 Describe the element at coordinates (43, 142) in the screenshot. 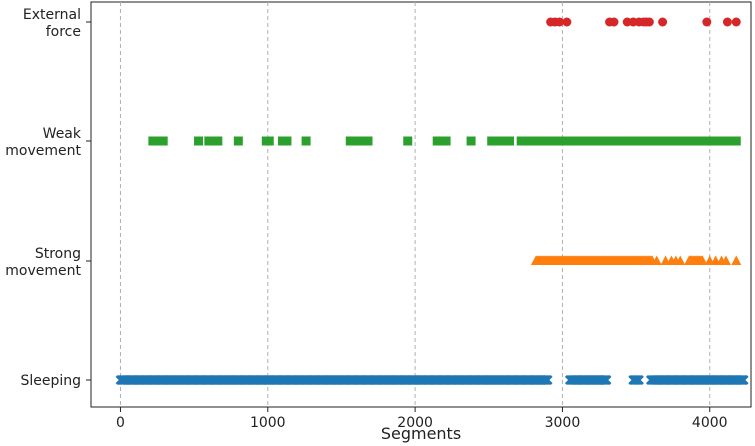

I see `y-tick-label: Weak movement` at that location.